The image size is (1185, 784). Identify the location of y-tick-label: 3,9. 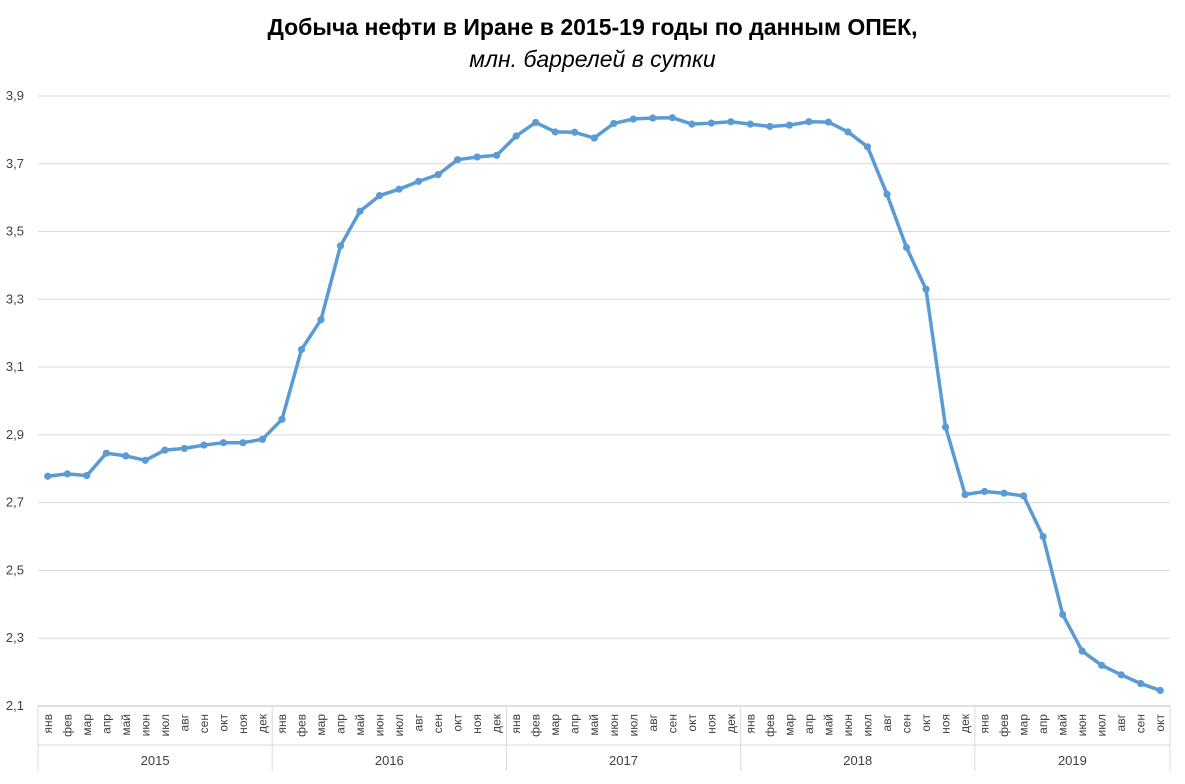
(15, 95).